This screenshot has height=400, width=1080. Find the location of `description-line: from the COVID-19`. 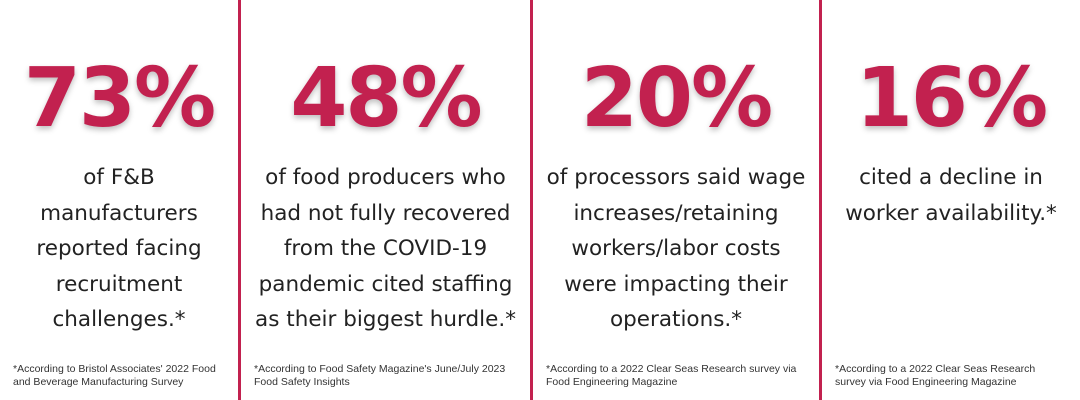

description-line: from the COVID-19 is located at coordinates (385, 248).